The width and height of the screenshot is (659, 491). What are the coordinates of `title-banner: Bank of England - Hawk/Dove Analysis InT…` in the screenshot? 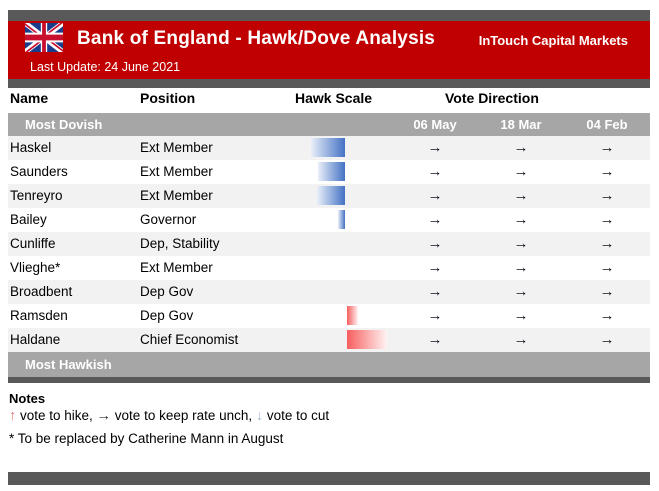 It's located at (329, 50).